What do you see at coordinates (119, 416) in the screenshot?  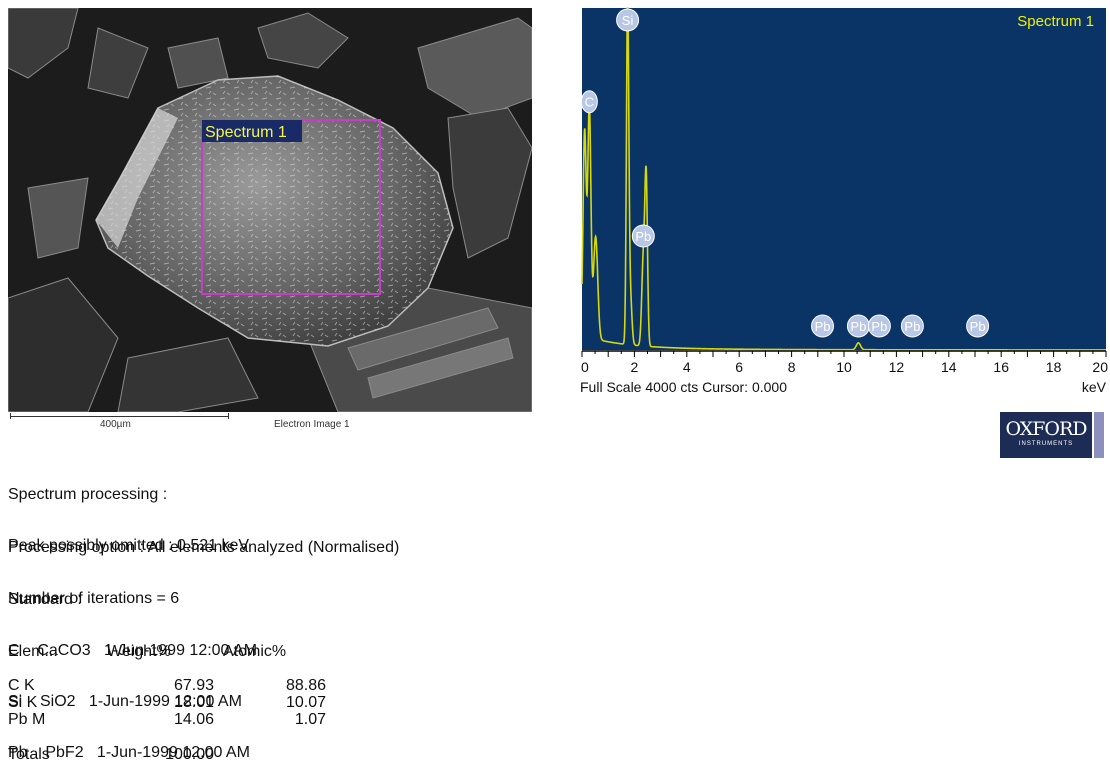 I see `scale-bar` at bounding box center [119, 416].